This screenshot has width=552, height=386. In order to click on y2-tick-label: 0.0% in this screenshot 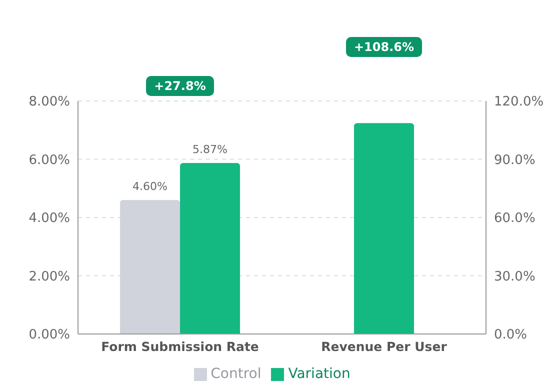, I will do `click(511, 335)`.